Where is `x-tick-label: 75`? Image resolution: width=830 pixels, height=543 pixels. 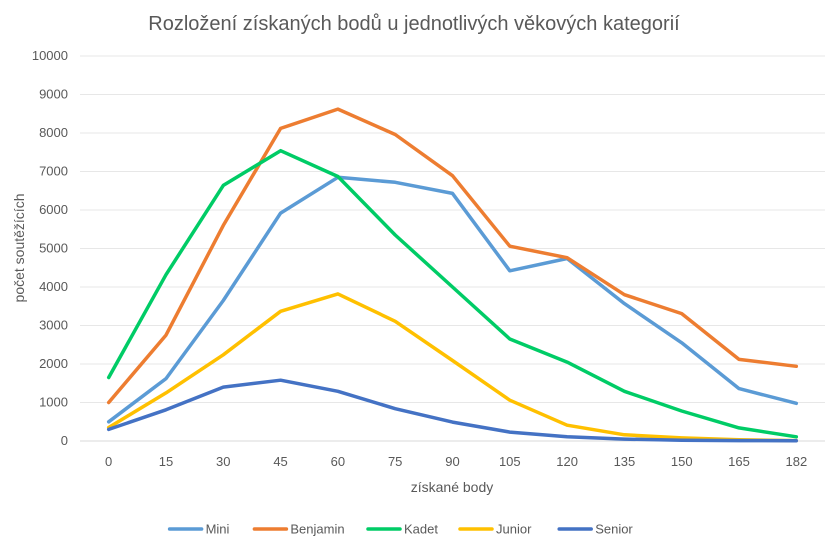 x-tick-label: 75 is located at coordinates (395, 461).